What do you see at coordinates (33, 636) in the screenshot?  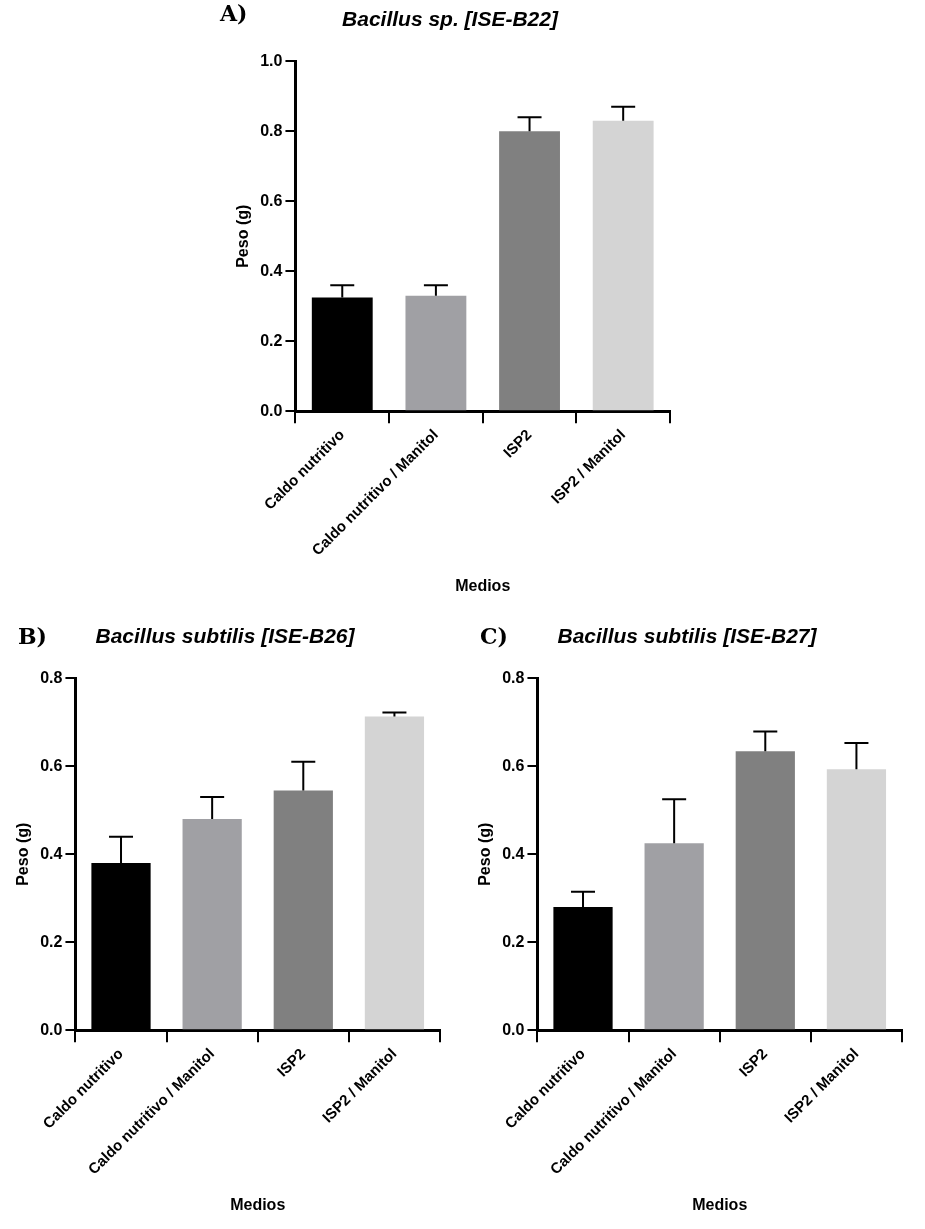 I see `text: B)` at bounding box center [33, 636].